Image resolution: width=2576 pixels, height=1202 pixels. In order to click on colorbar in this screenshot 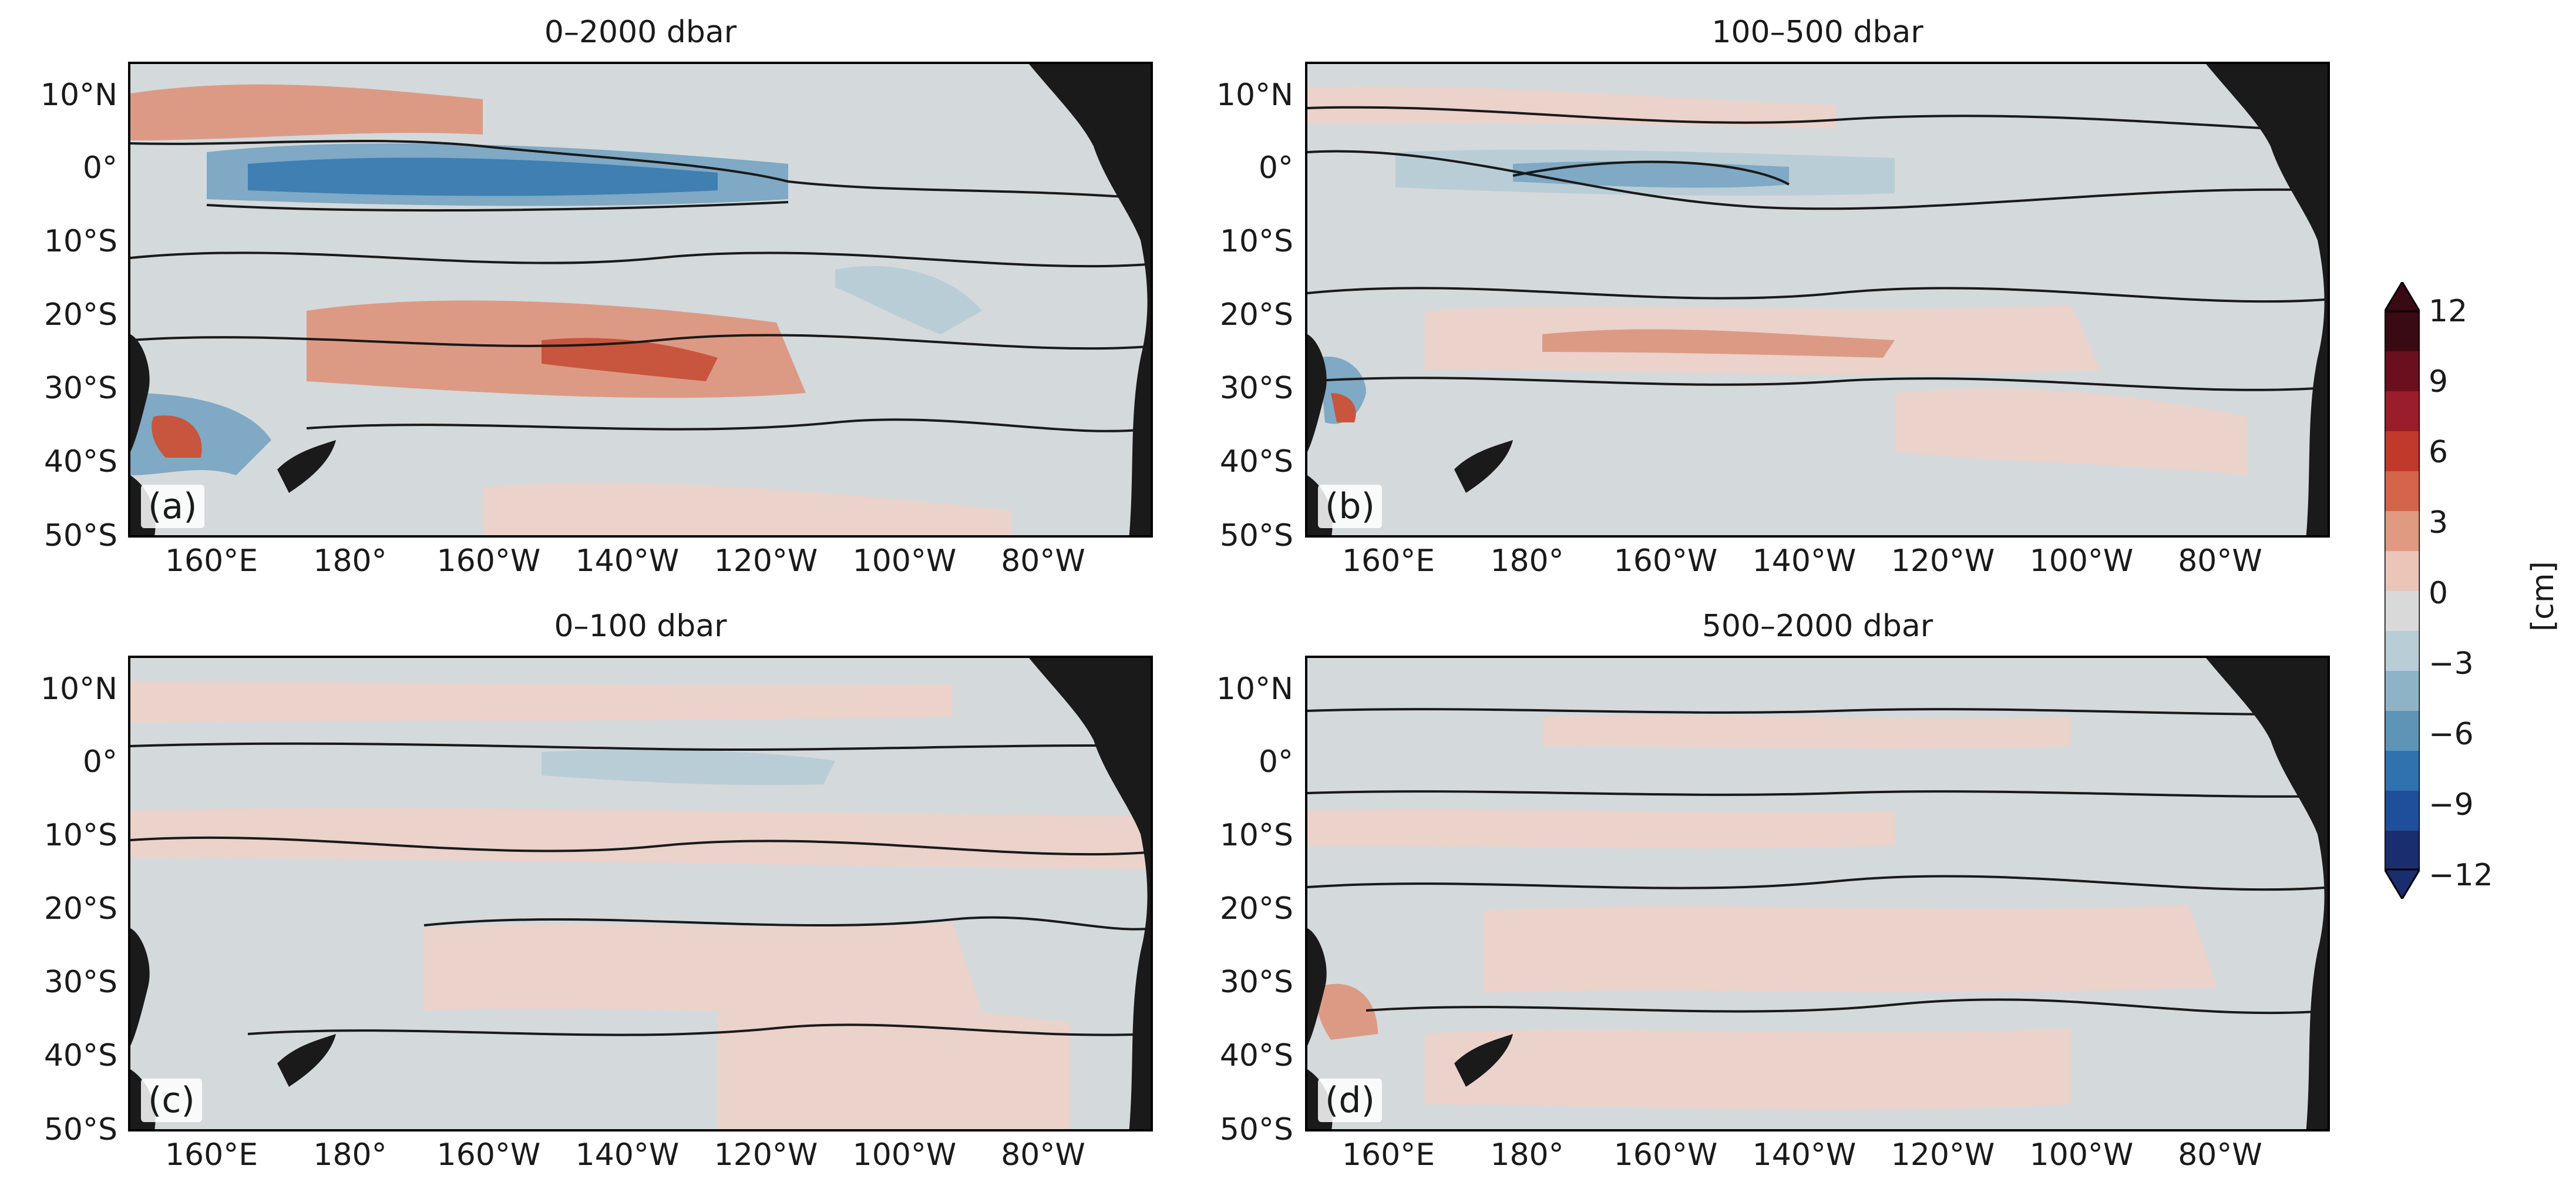, I will do `click(2402, 590)`.